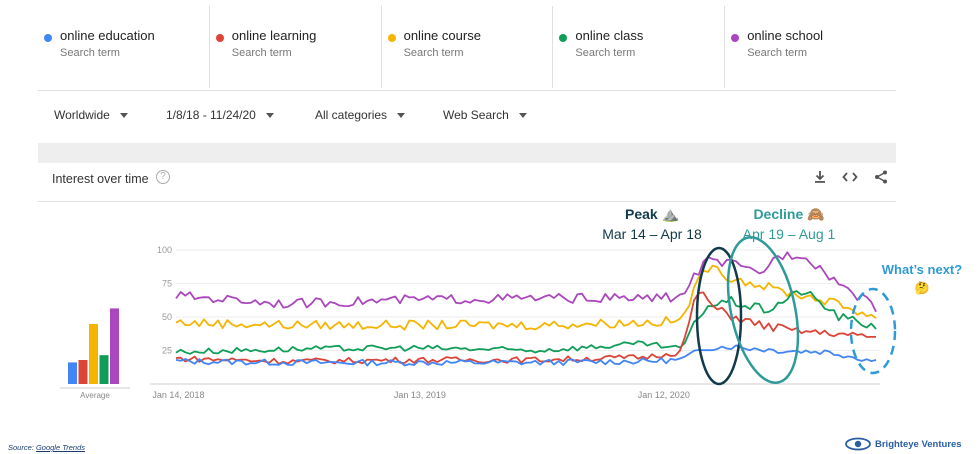 The width and height of the screenshot is (980, 454). What do you see at coordinates (719, 316) in the screenshot?
I see `peak-ellipse` at bounding box center [719, 316].